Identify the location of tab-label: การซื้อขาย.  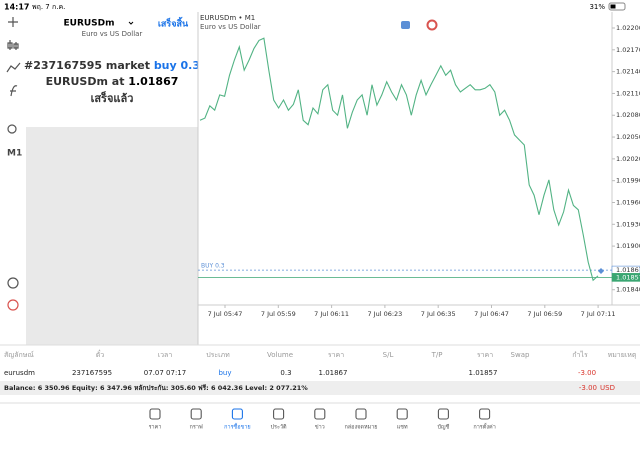
(237, 427).